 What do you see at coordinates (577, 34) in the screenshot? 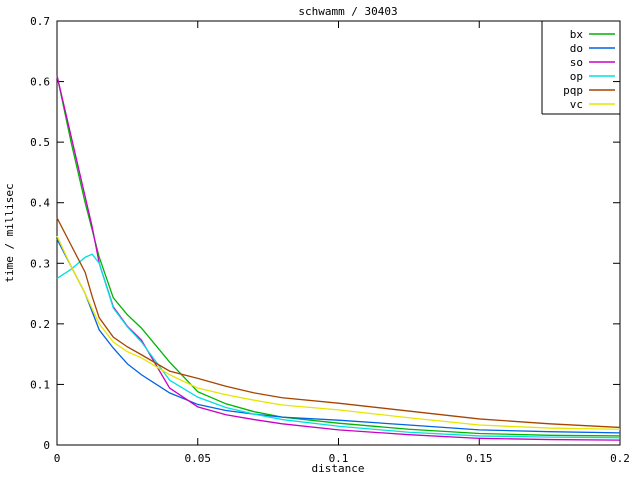
I see `legend-label: bx` at bounding box center [577, 34].